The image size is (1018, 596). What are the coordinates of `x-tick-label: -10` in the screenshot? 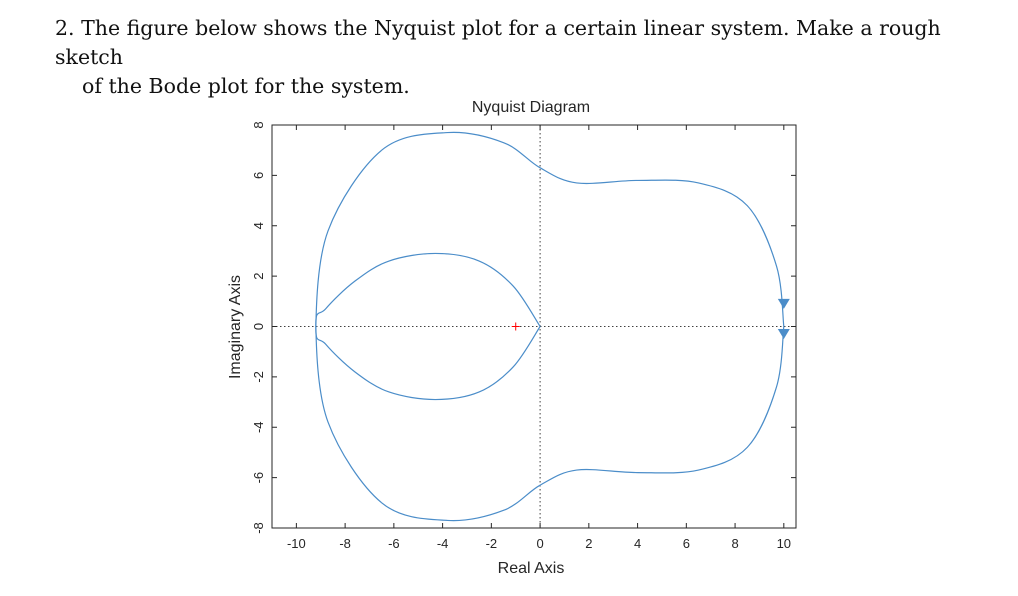 It's located at (296, 543).